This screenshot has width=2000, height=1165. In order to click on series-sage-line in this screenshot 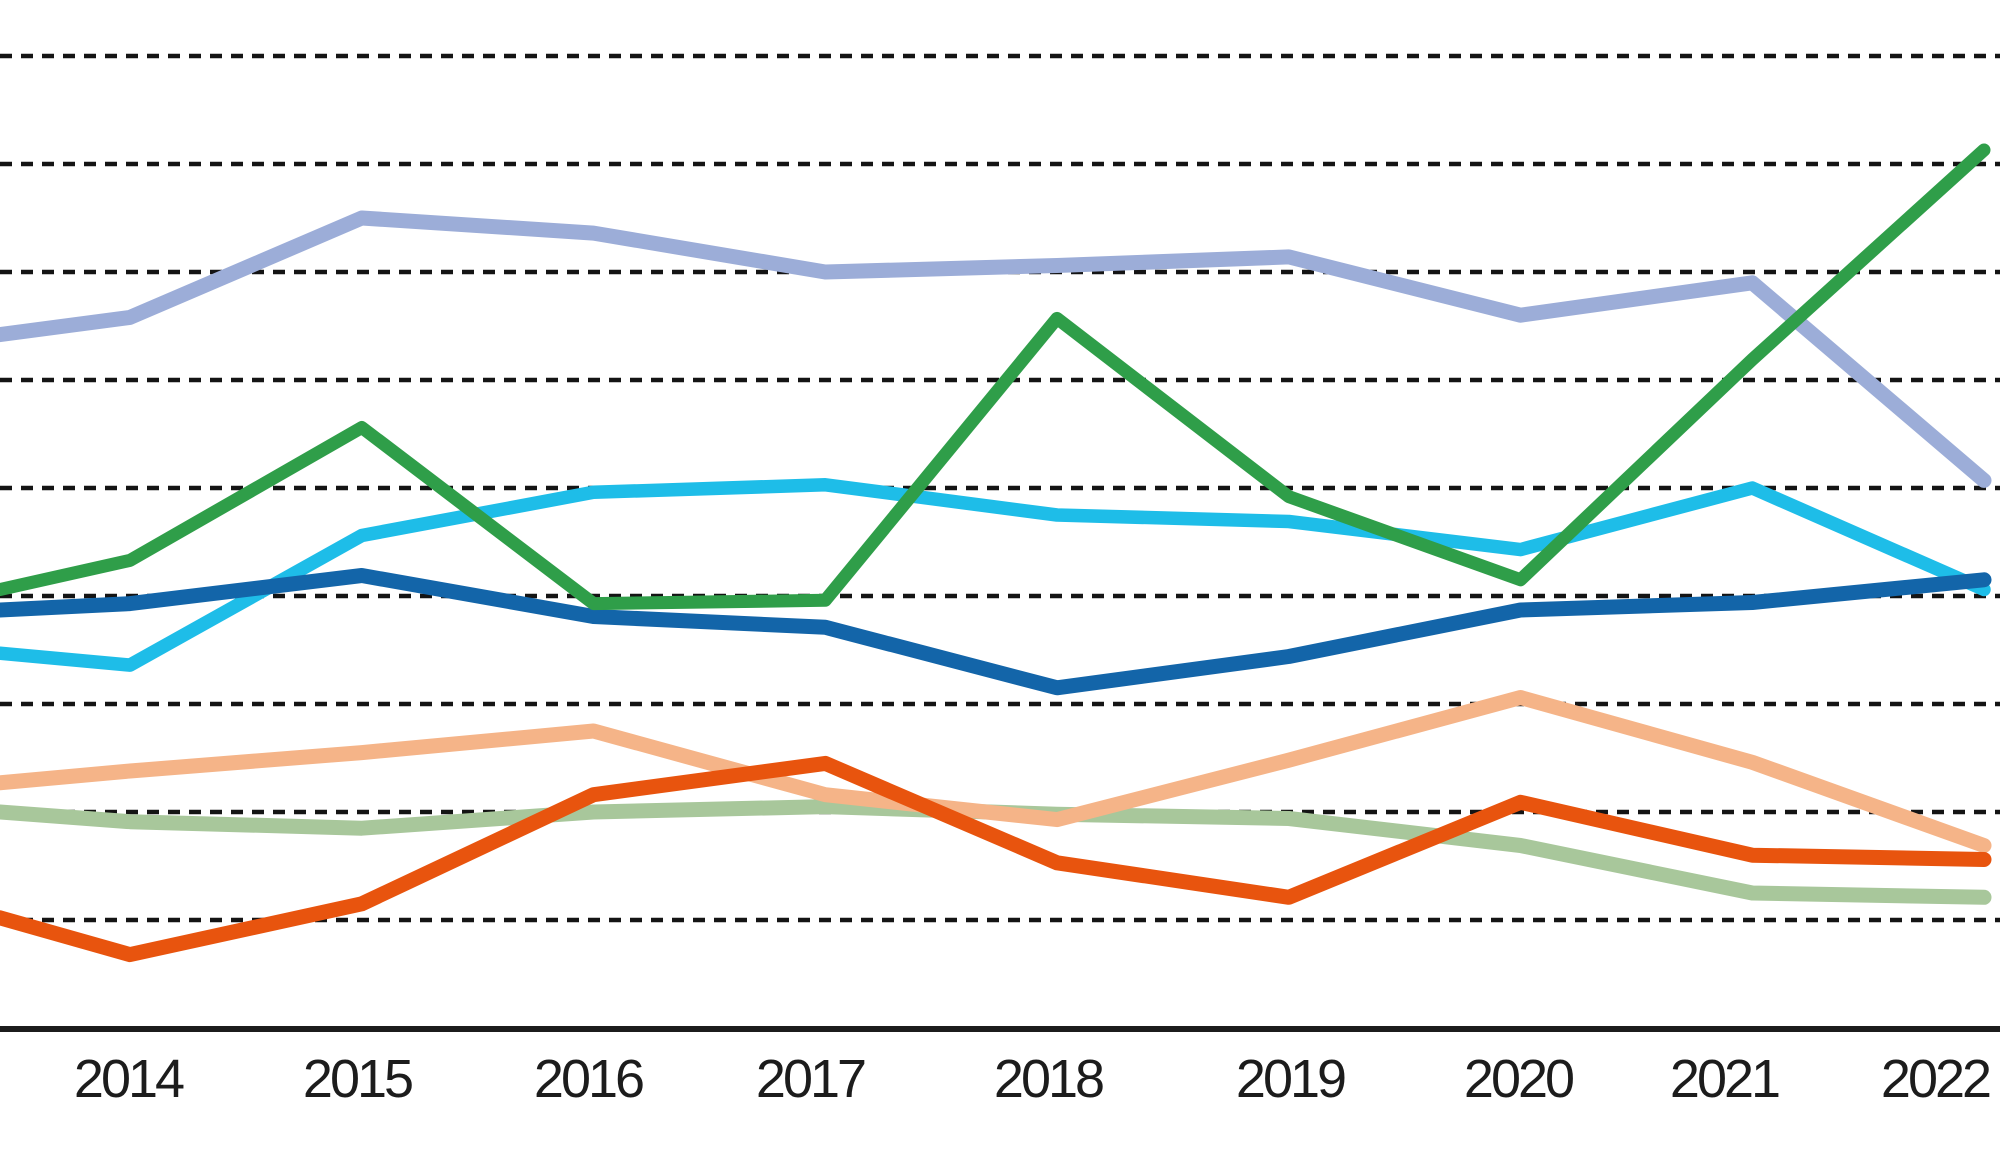, I will do `click(996, 852)`.